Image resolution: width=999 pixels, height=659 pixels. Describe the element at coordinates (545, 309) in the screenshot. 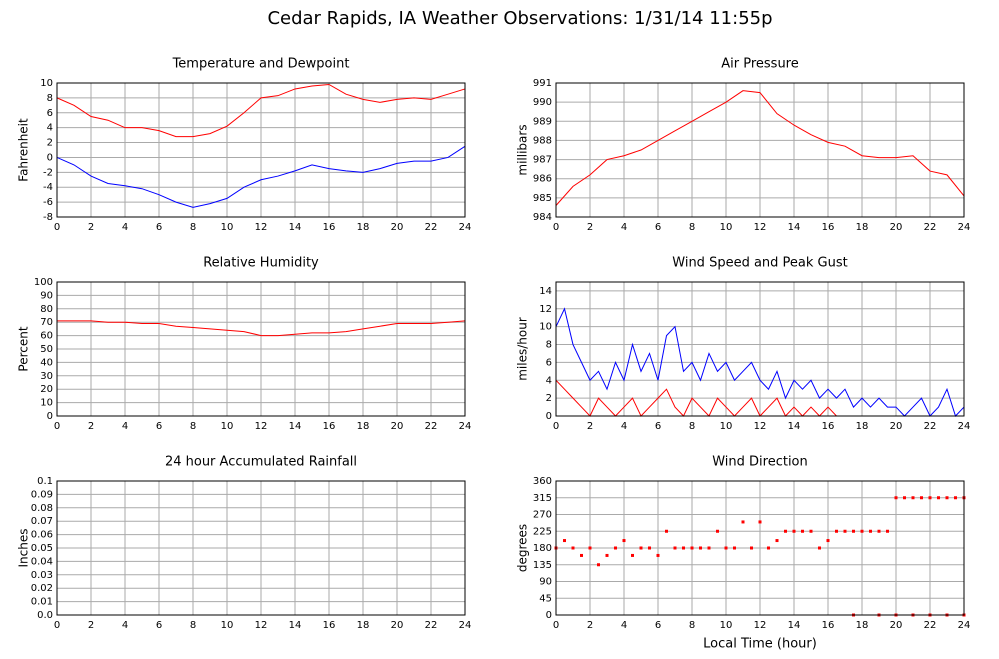

I see `y-tick-label: 12` at that location.